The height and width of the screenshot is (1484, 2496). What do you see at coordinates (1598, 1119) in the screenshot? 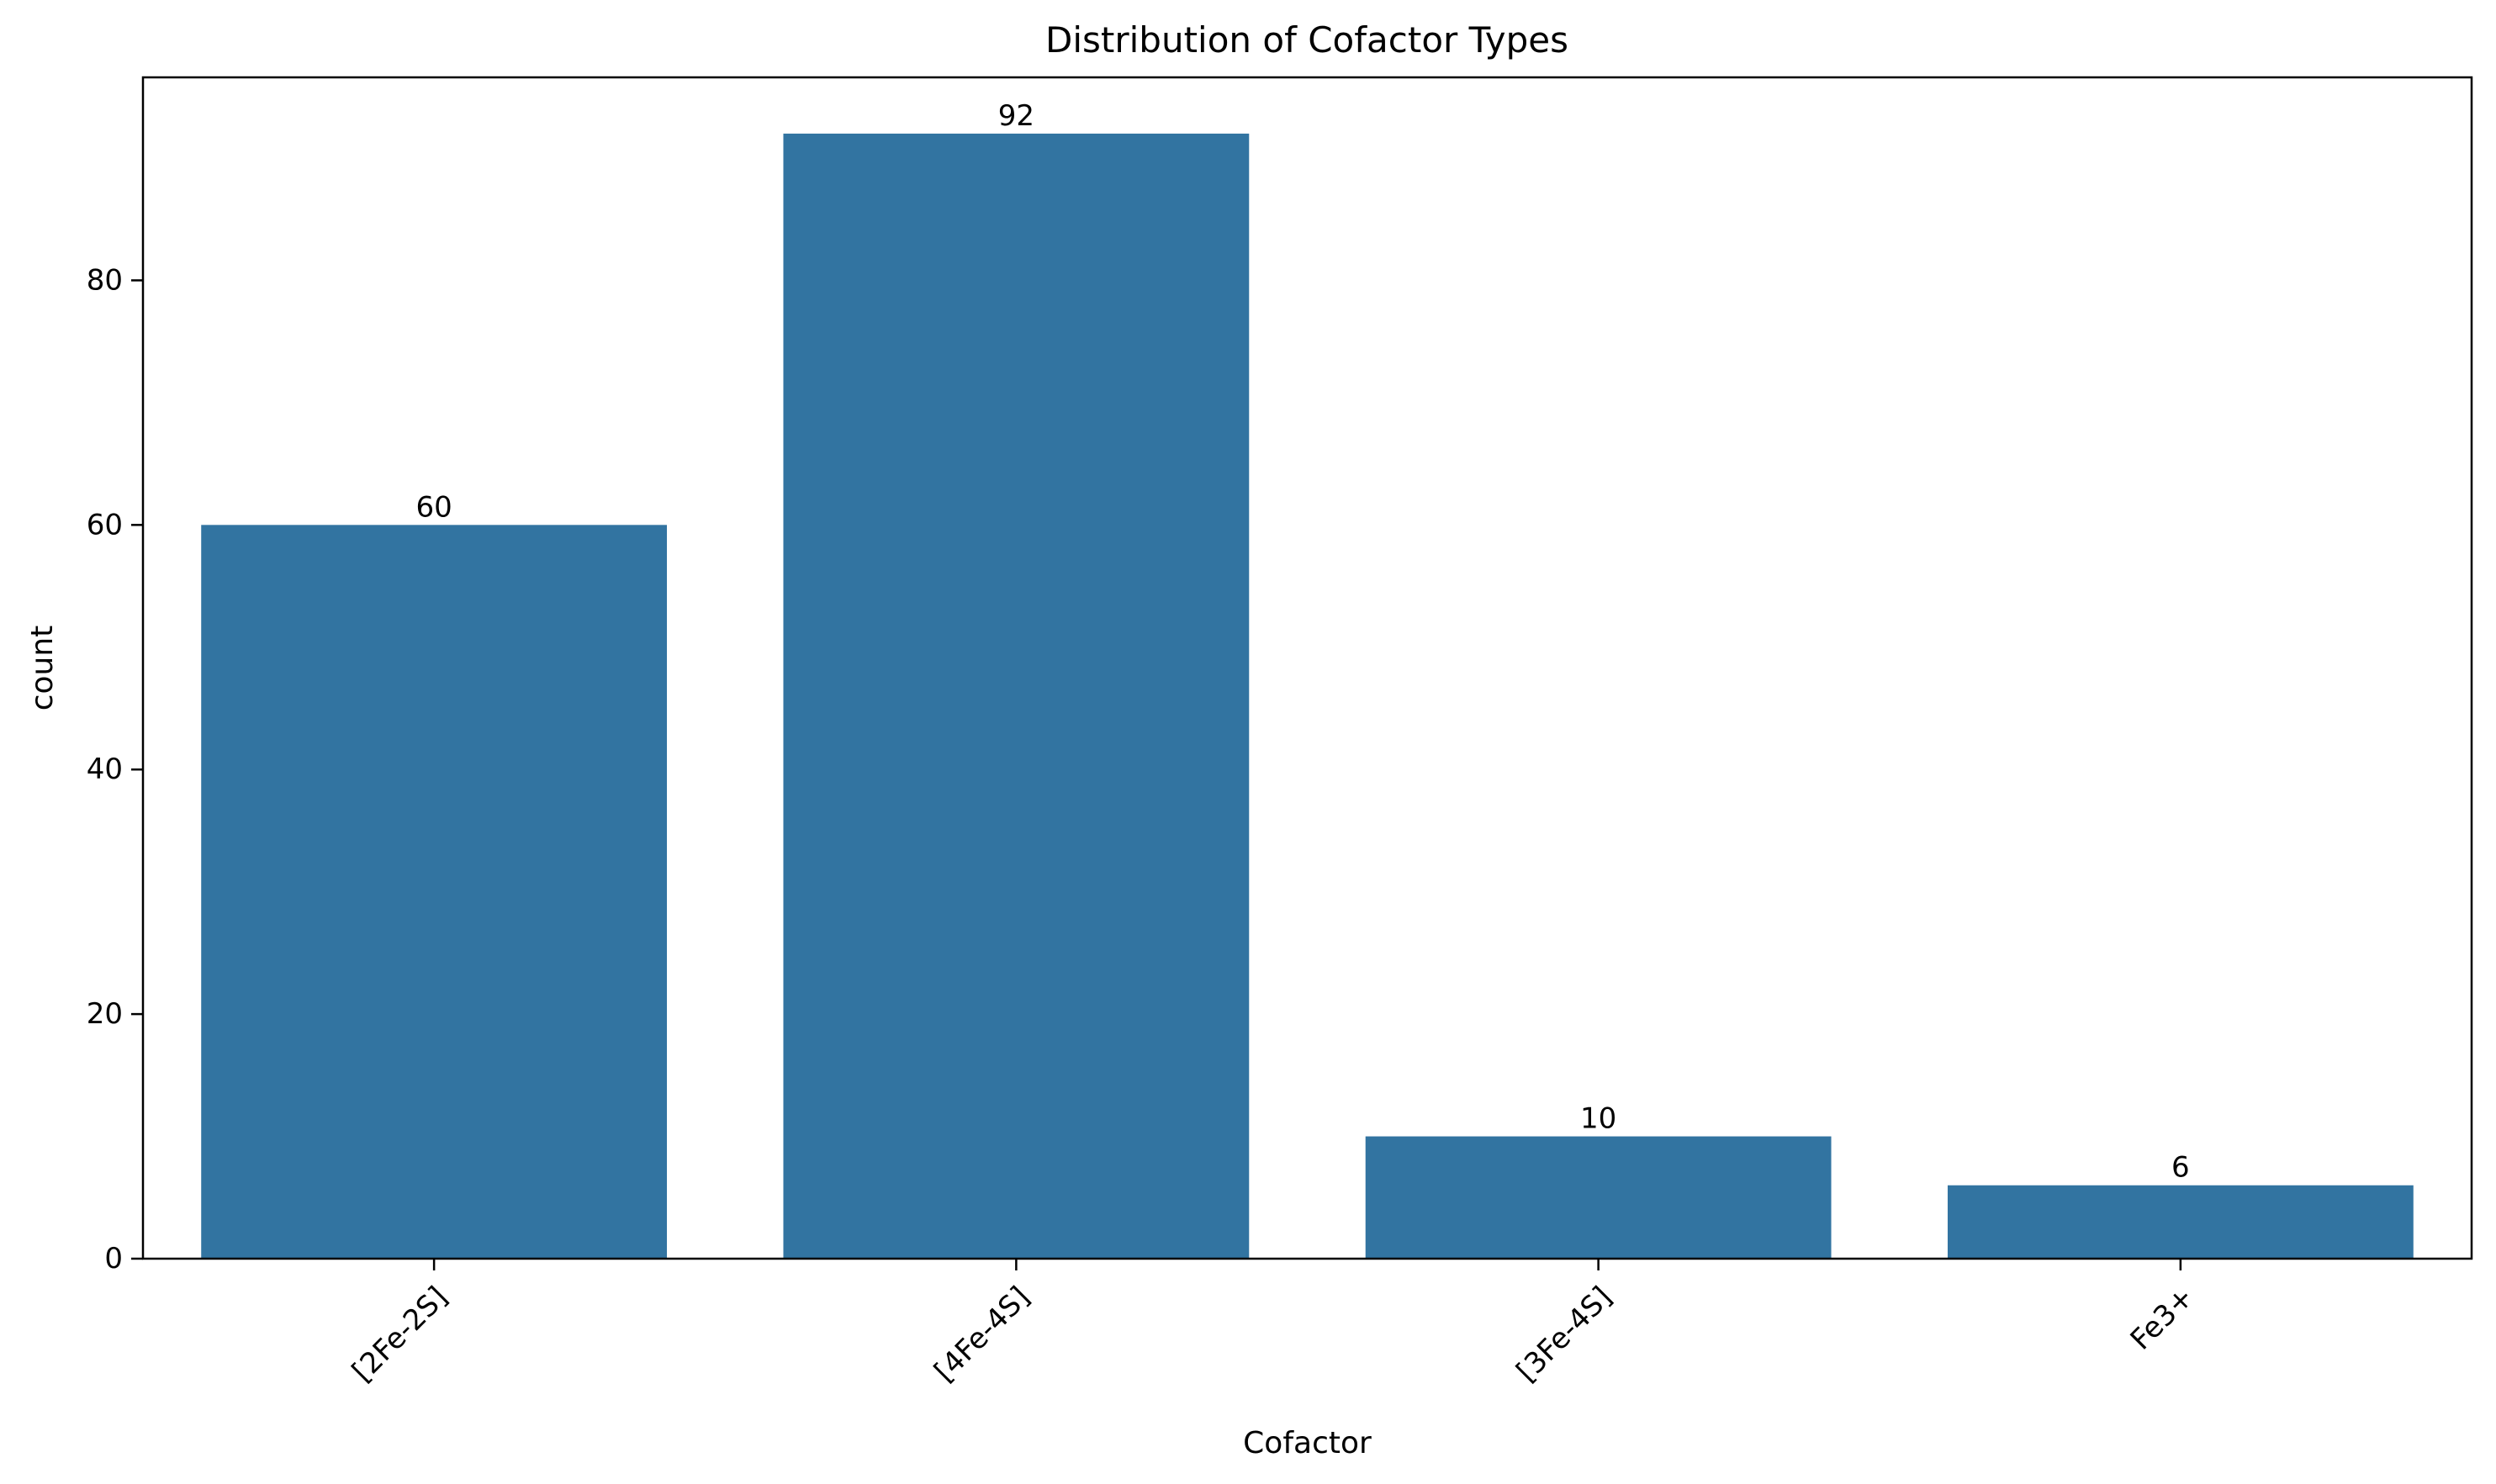
I see `data-label: 10` at bounding box center [1598, 1119].